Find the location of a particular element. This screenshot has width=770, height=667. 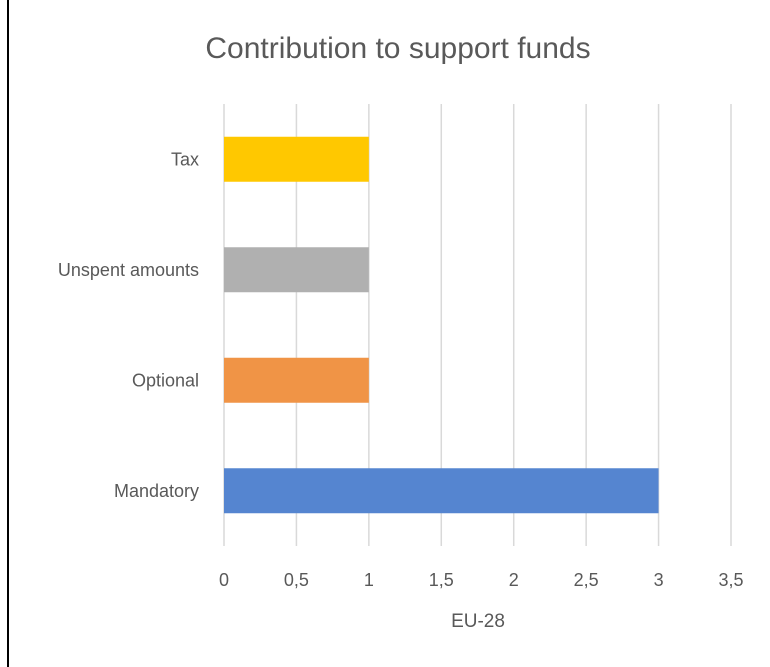

bar-mandatory is located at coordinates (441, 491).